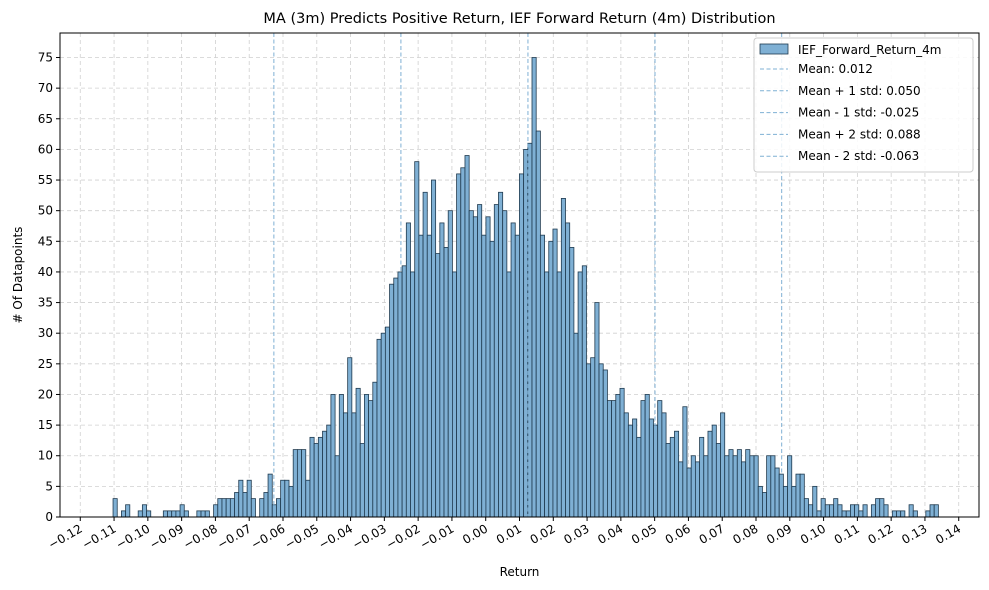 Image resolution: width=989 pixels, height=590 pixels. What do you see at coordinates (881, 533) in the screenshot?
I see `x-tick-label: 0.12` at bounding box center [881, 533].